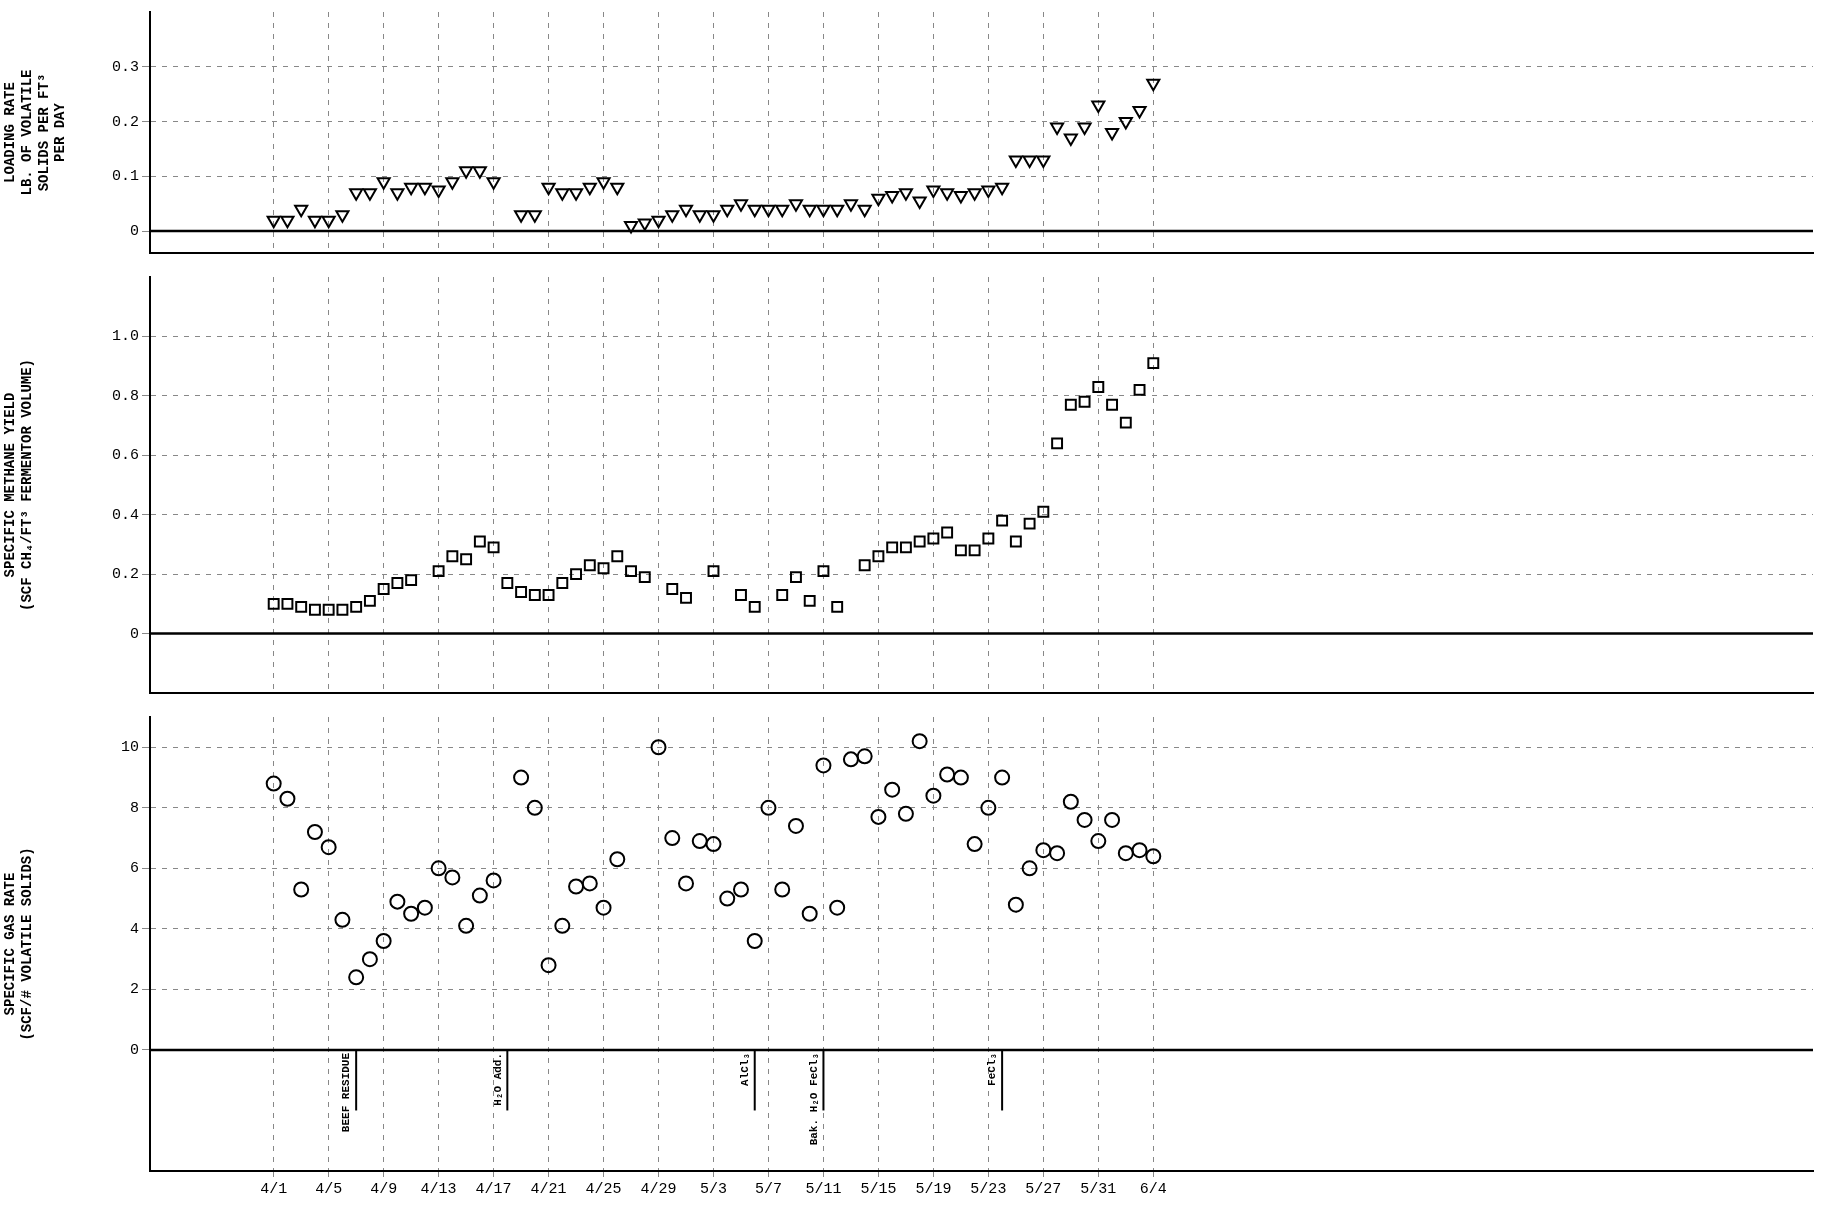  Describe the element at coordinates (274, 1189) in the screenshot. I see `x-tick-label: 4/1` at that location.